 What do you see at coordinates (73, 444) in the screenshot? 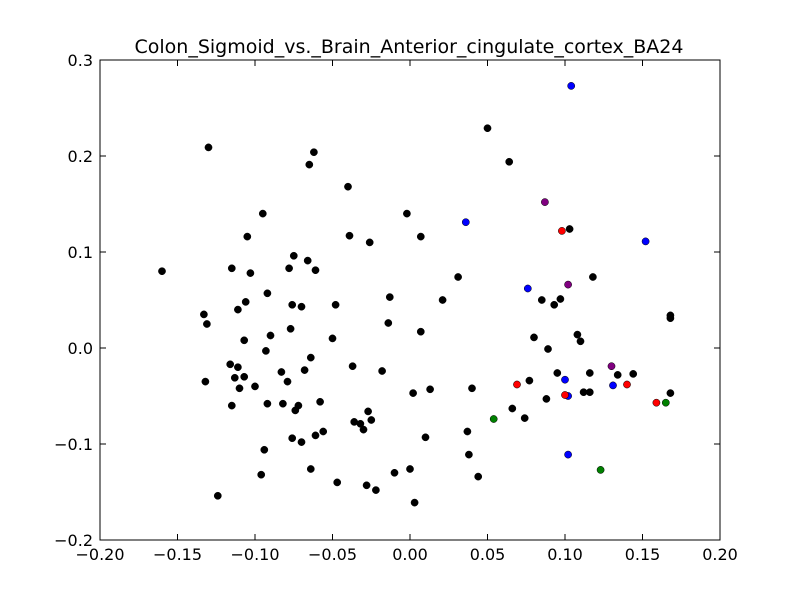
I see `y-tick-label: −0.1` at bounding box center [73, 444].